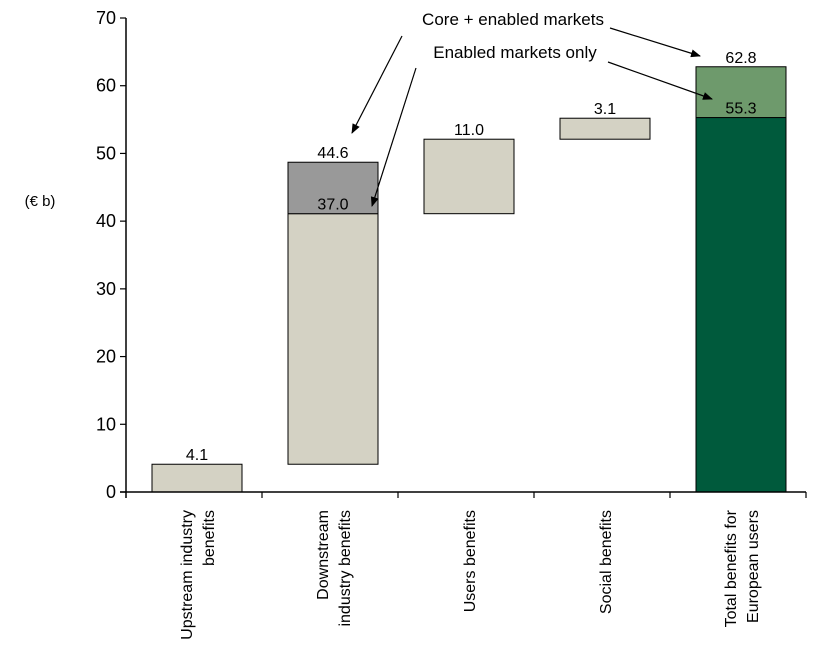 Image resolution: width=813 pixels, height=668 pixels. What do you see at coordinates (323, 555) in the screenshot?
I see `x-tick-label-1-0: Downstream` at bounding box center [323, 555].